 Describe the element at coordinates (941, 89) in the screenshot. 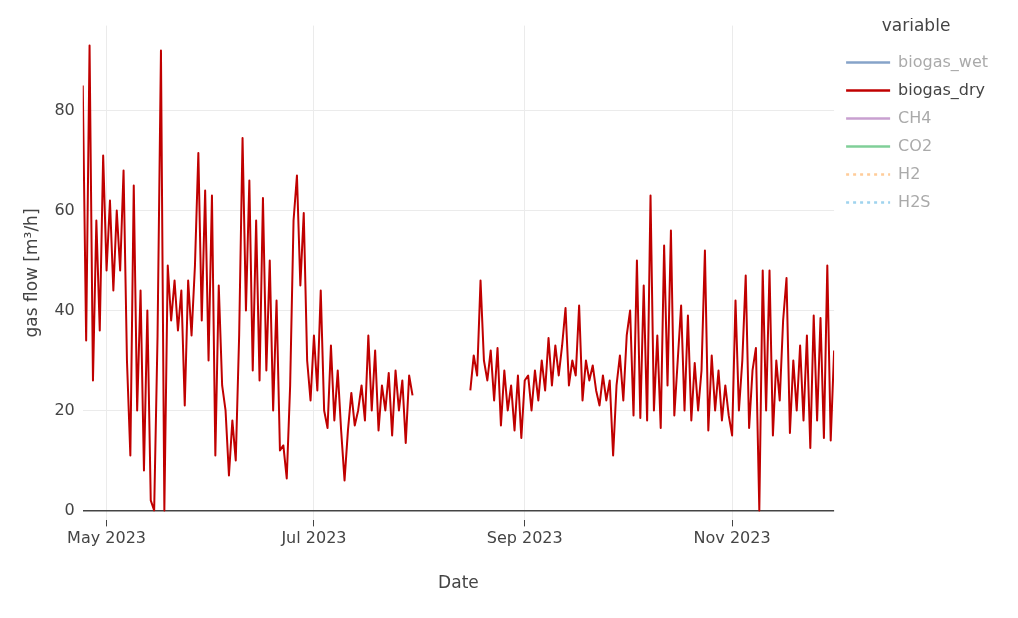

I see `legend-label: biogas_dry` at that location.